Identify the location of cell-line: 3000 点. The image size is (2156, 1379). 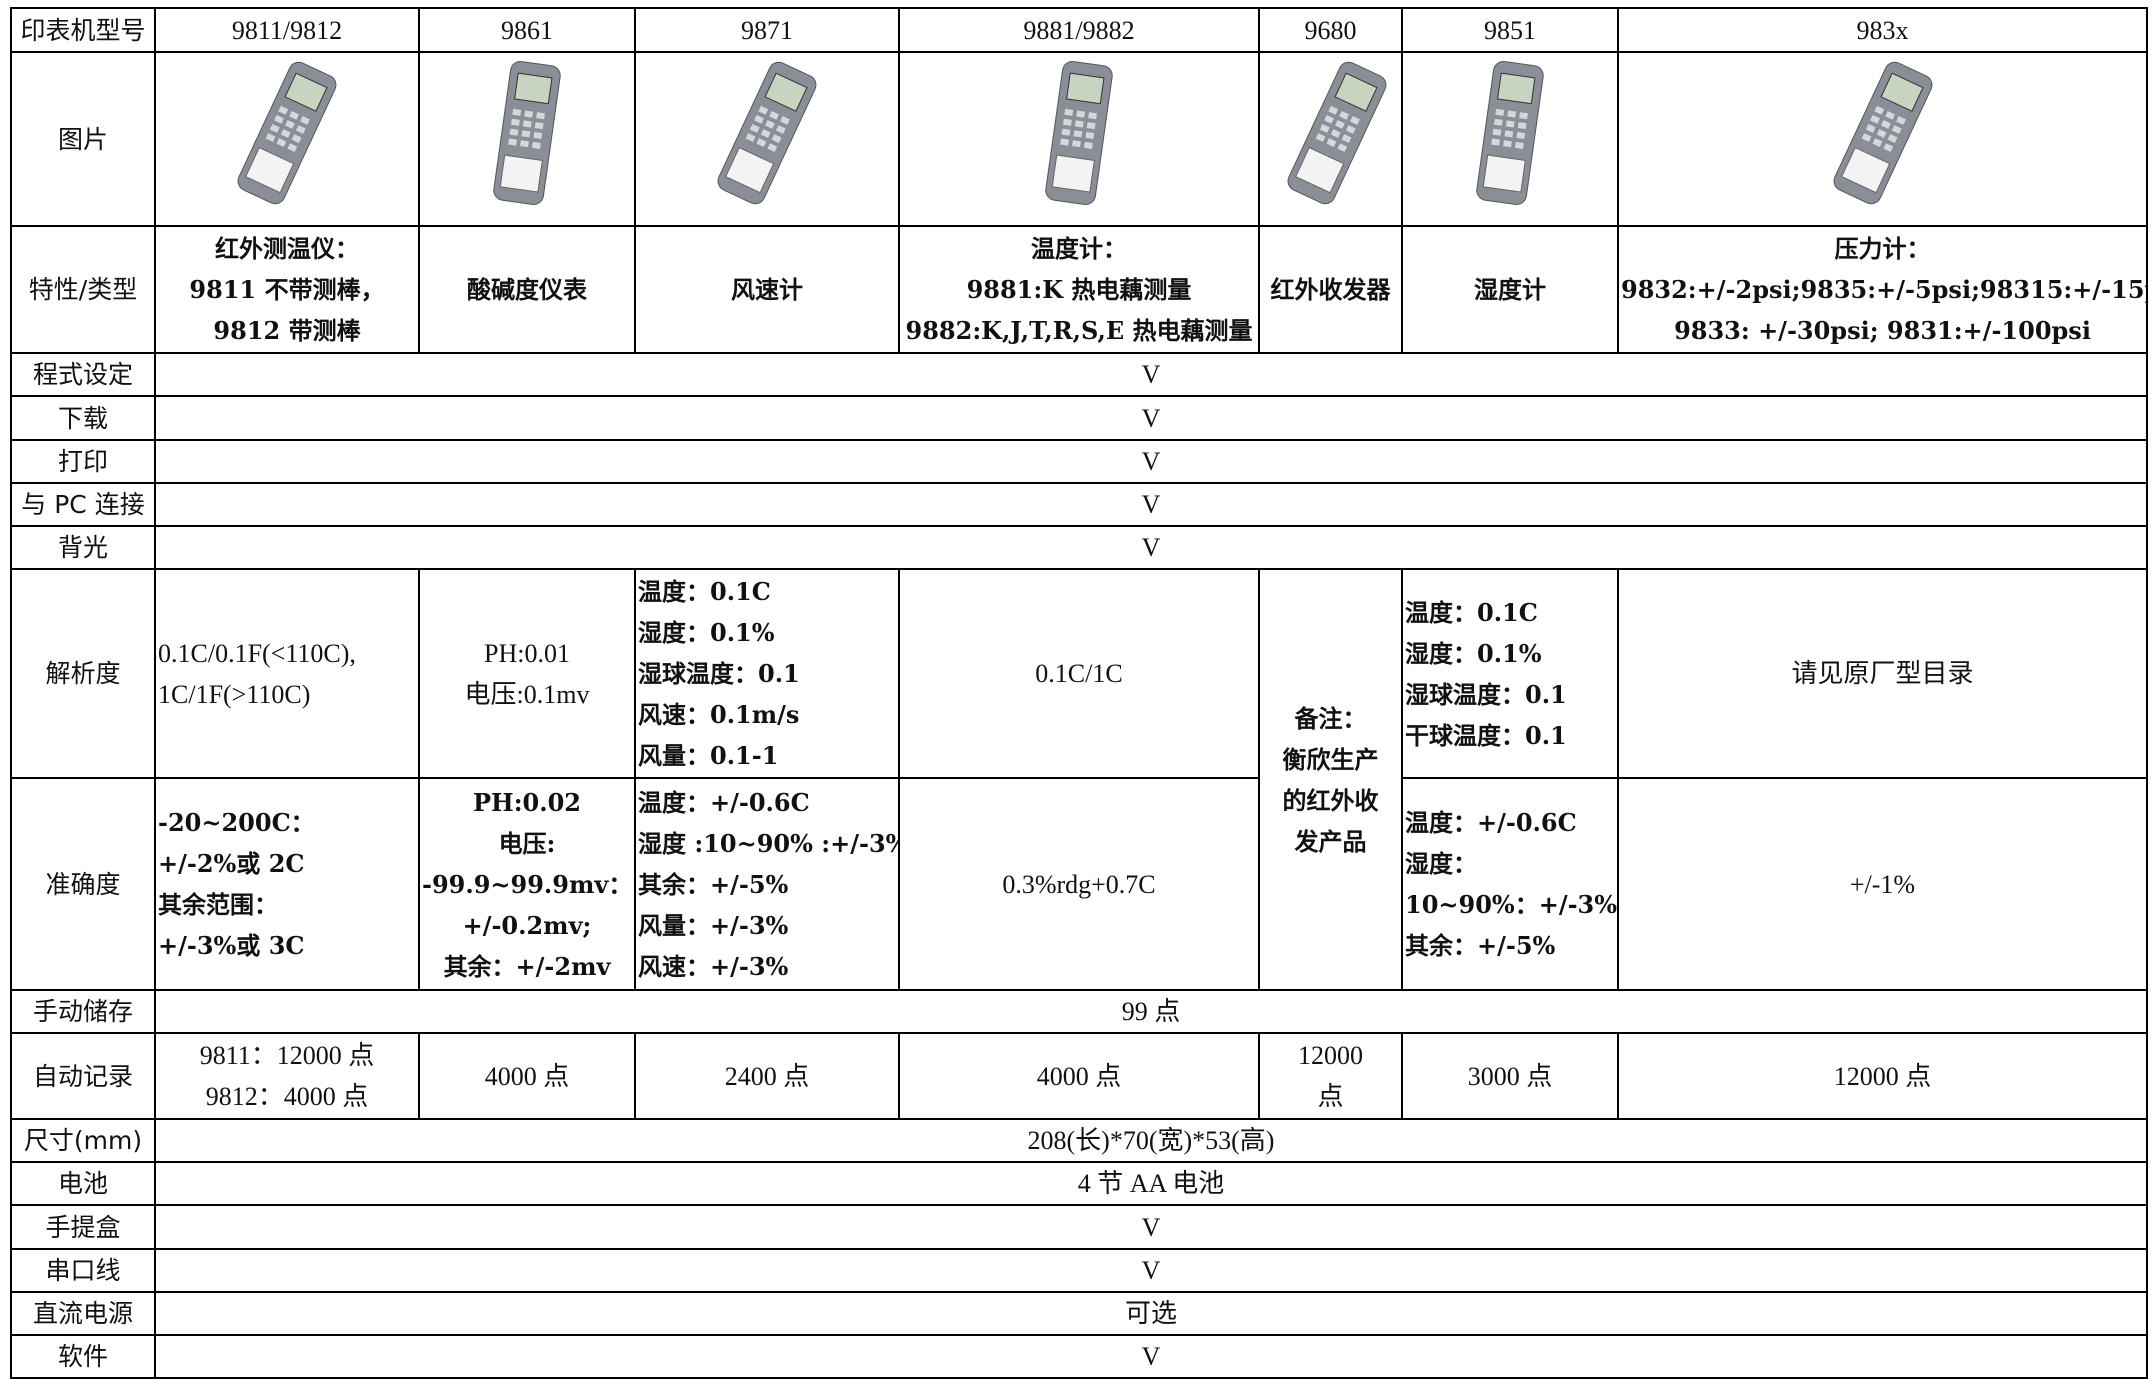
(1510, 1076).